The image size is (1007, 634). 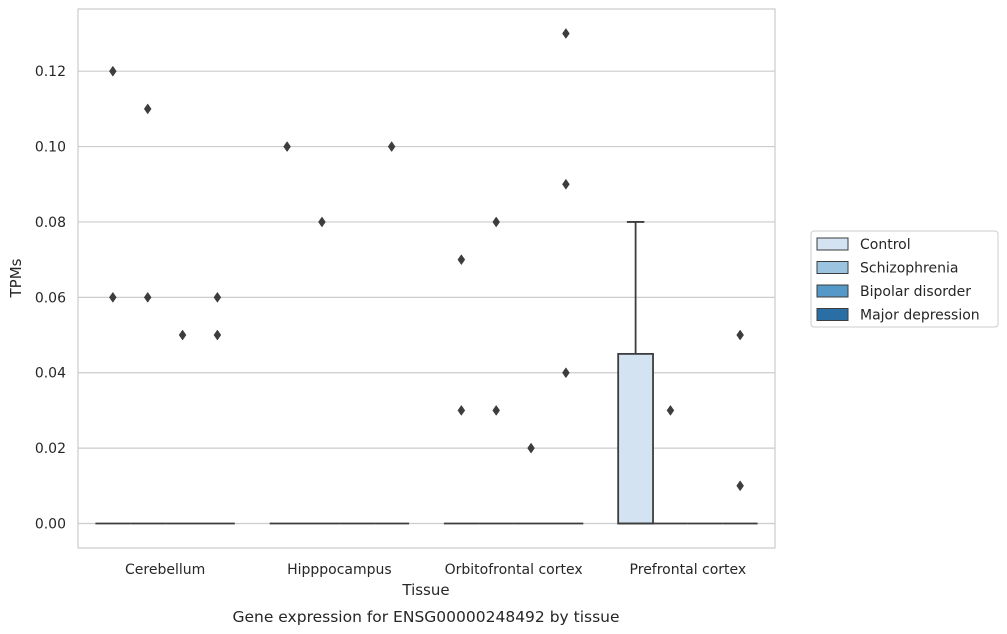 I want to click on y-tick-label: 0.10, so click(x=50, y=148).